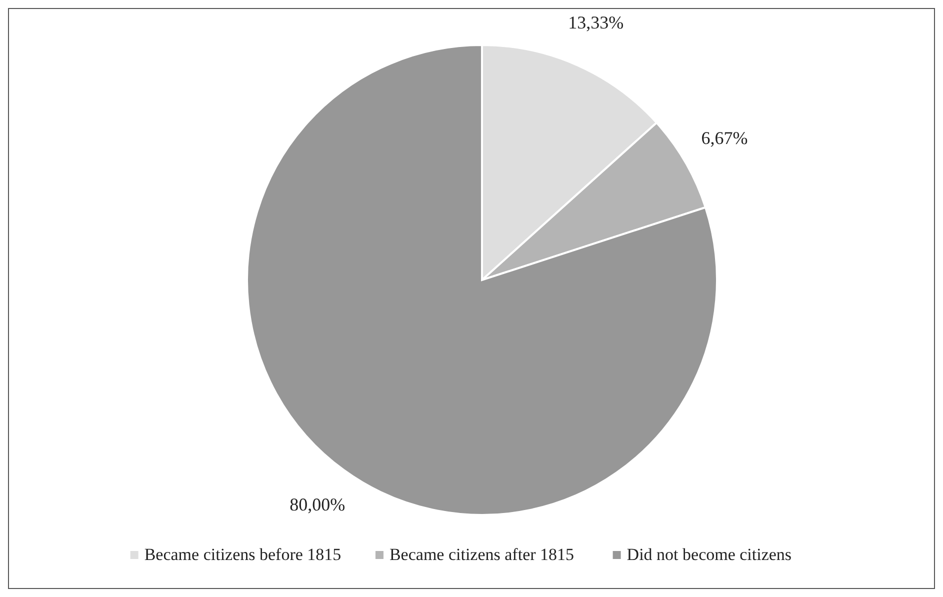 The width and height of the screenshot is (943, 597). What do you see at coordinates (481, 554) in the screenshot?
I see `legend-label: Became citizens after 1815` at bounding box center [481, 554].